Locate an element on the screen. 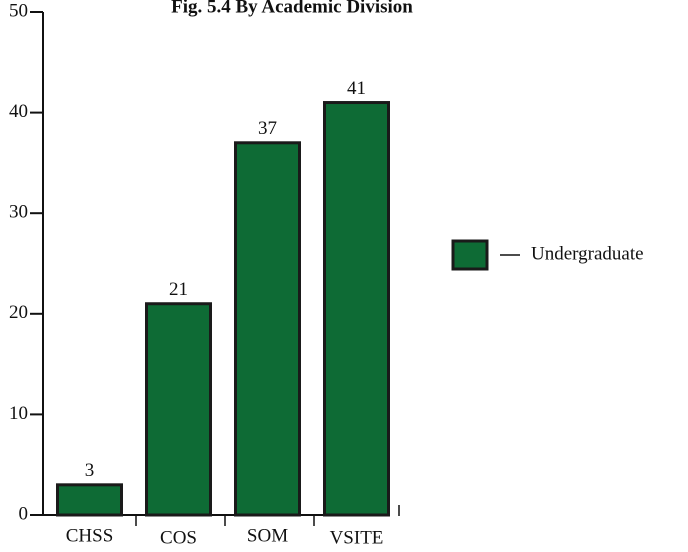 This screenshot has height=552, width=688. y-tick-label: 50 is located at coordinates (18, 10).